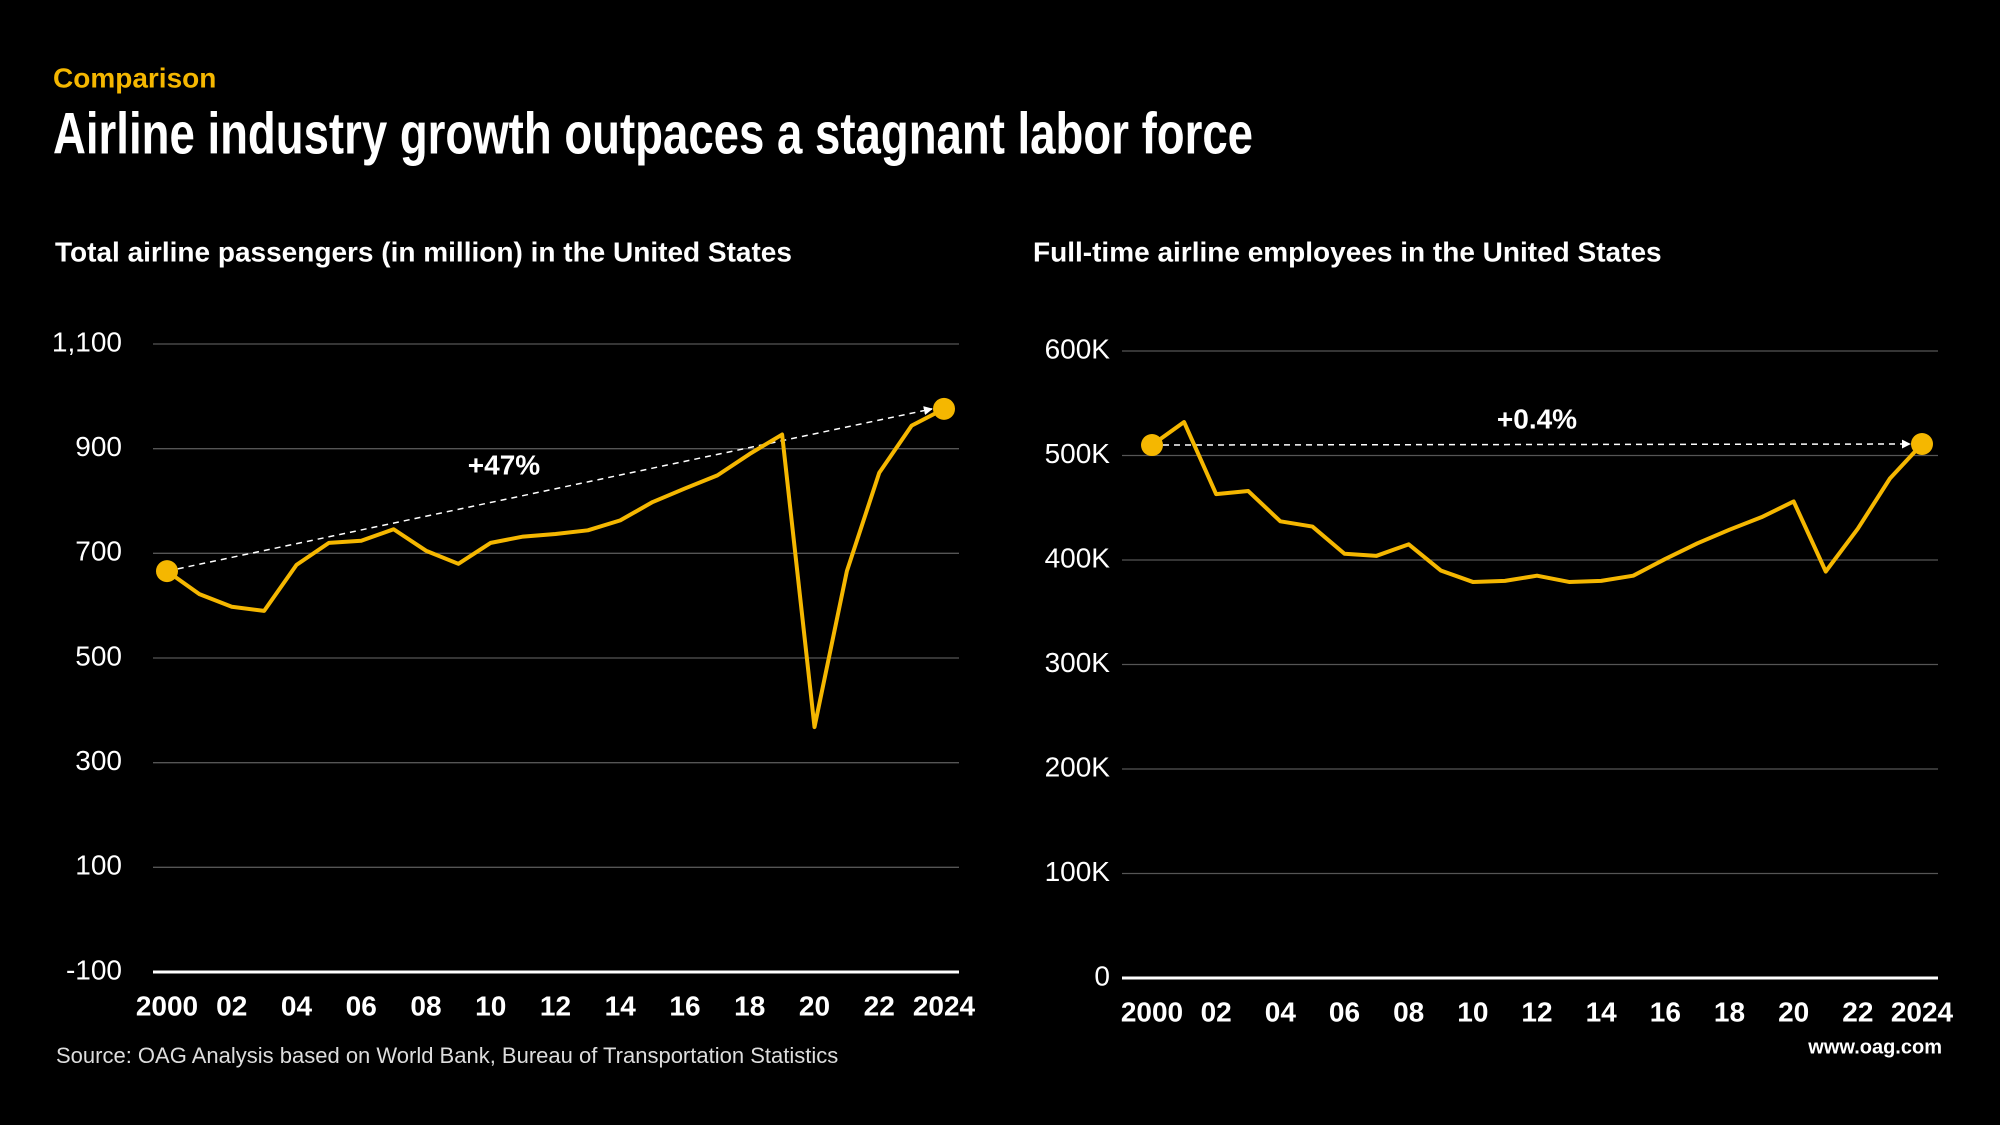 The image size is (2000, 1125). What do you see at coordinates (1078, 662) in the screenshot?
I see `y-tick-label: 300K` at bounding box center [1078, 662].